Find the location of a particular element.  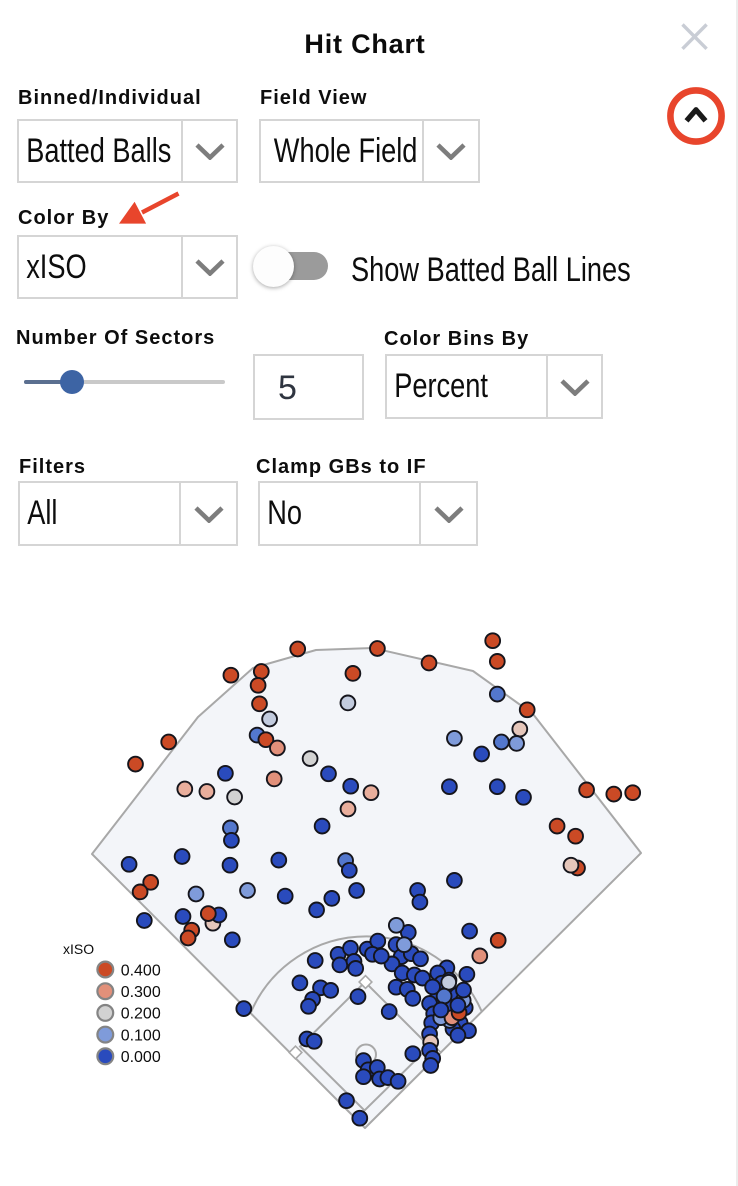

svg-text: 0.100 is located at coordinates (141, 1035).